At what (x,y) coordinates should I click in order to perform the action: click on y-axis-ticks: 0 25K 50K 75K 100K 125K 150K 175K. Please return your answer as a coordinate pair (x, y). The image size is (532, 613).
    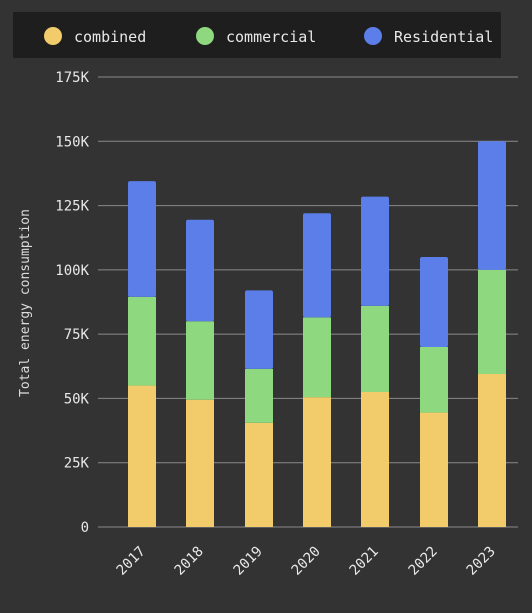
    Looking at the image, I should click on (72, 303).